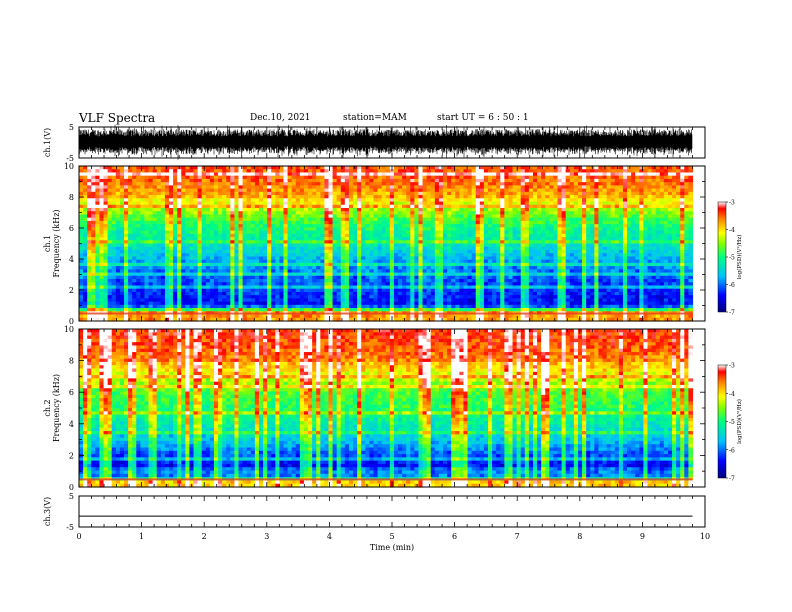 This screenshot has height=612, width=792. What do you see at coordinates (141, 536) in the screenshot?
I see `x-tick-label: 1` at bounding box center [141, 536].